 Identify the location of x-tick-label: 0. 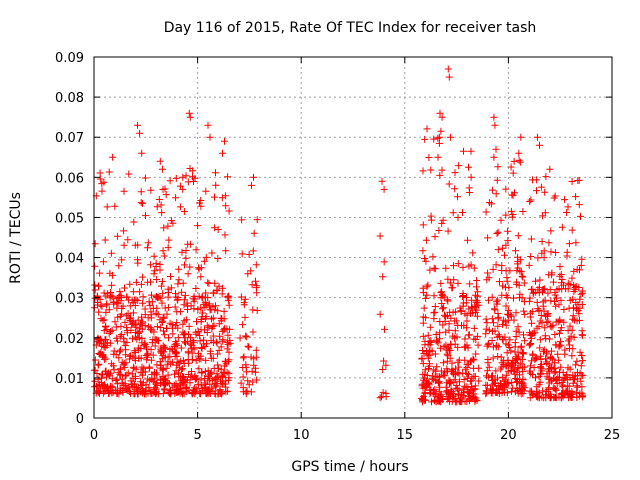
(94, 435).